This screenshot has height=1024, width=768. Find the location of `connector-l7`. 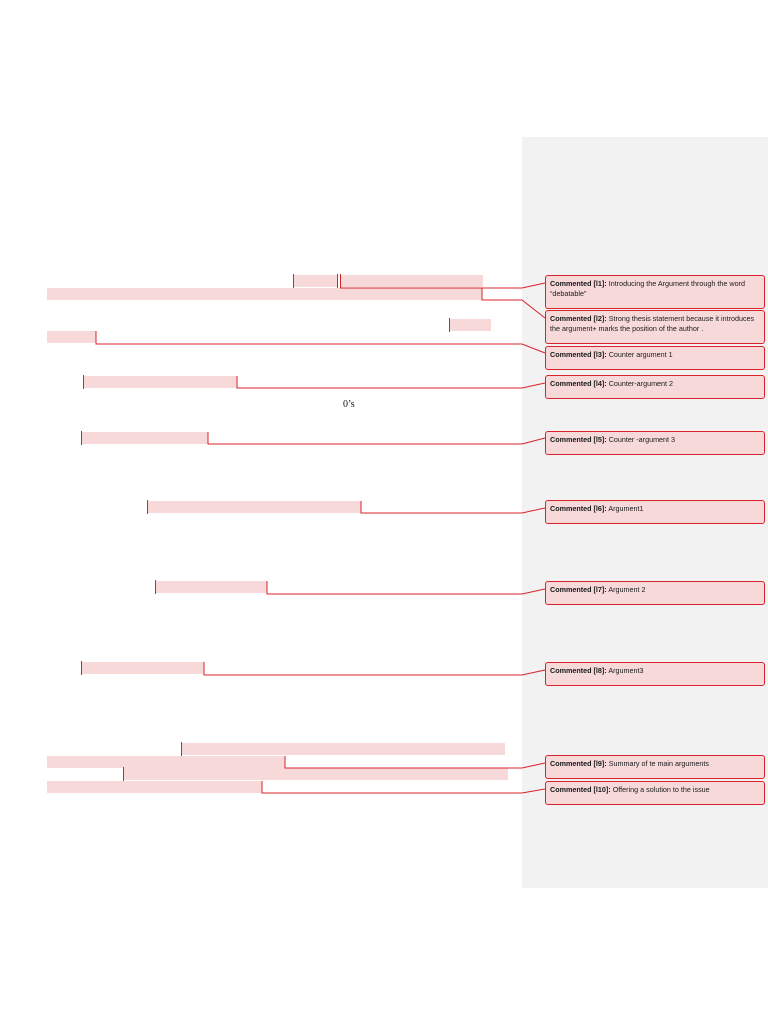

connector-l7 is located at coordinates (406, 588).